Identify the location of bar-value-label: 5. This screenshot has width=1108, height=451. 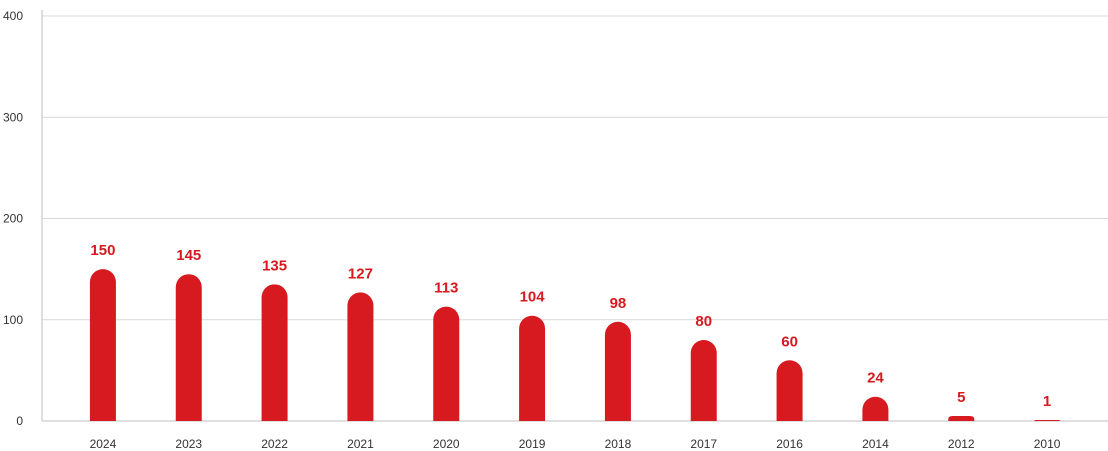
(961, 397).